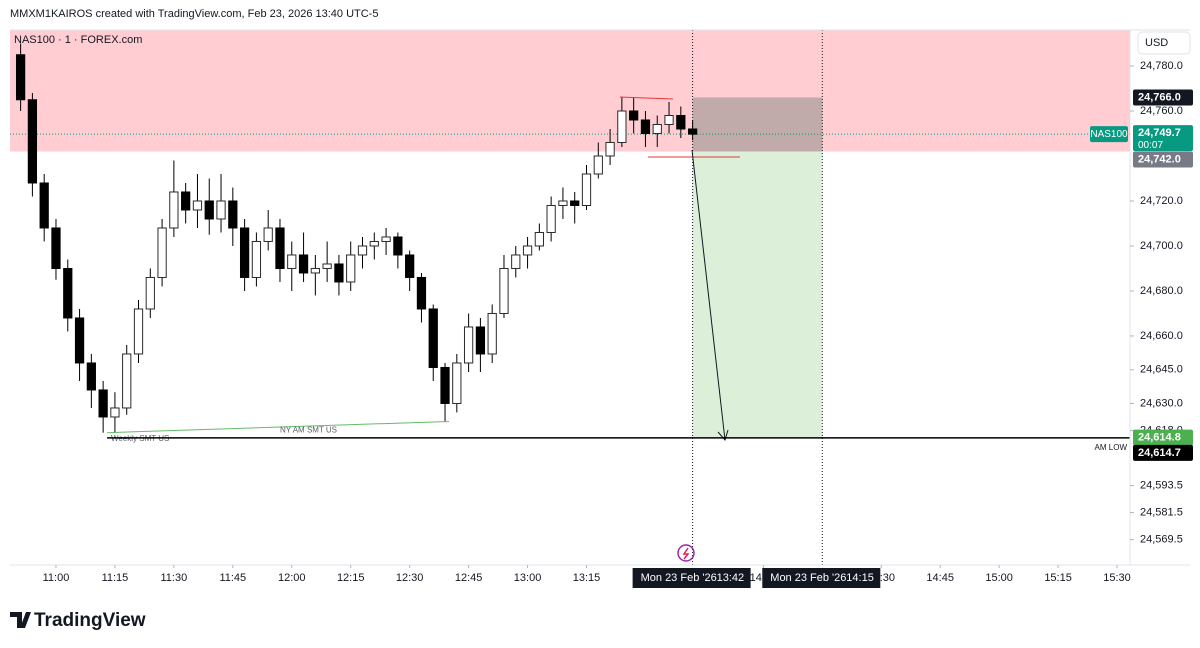  I want to click on x-tick-label: 12:15, so click(351, 578).